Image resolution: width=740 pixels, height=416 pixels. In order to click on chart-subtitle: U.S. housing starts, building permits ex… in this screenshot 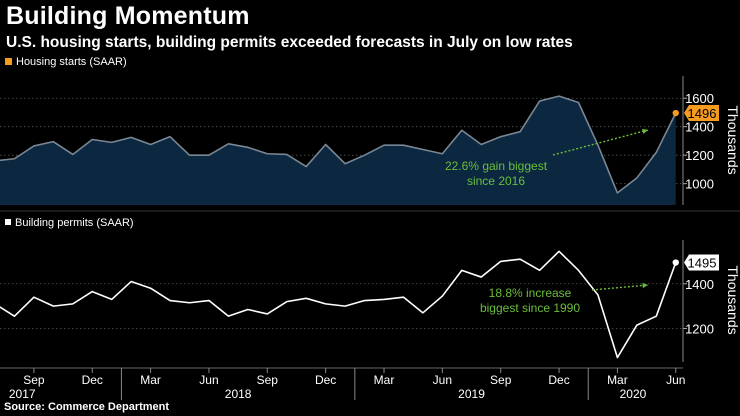, I will do `click(289, 42)`.